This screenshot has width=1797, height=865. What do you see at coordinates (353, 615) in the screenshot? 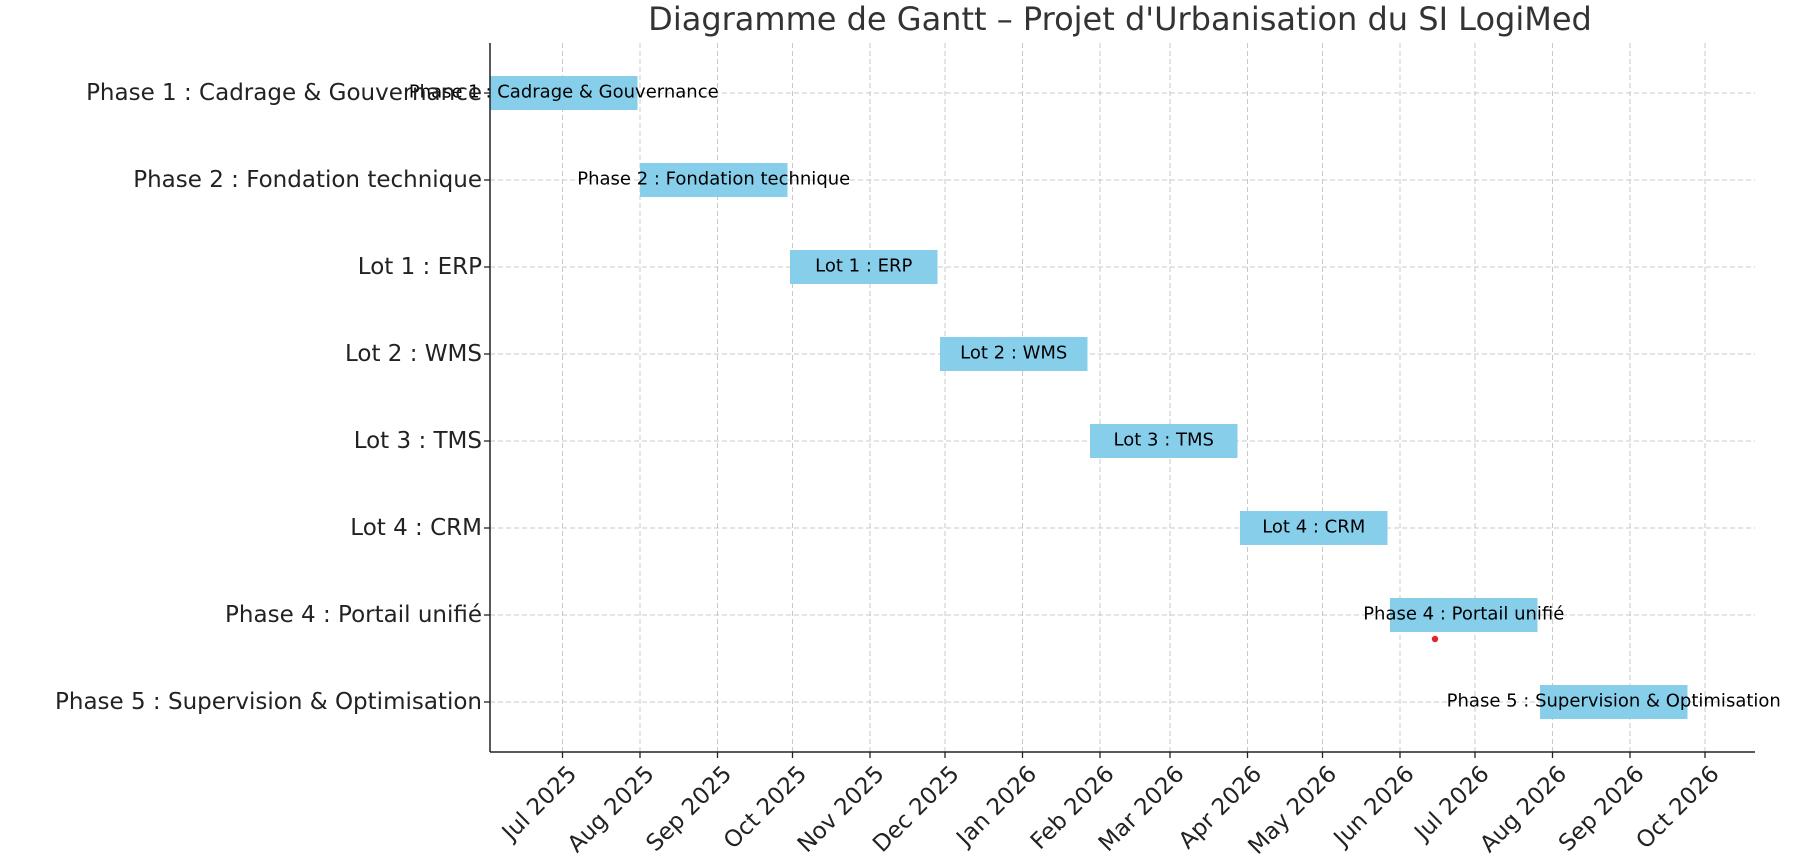
I see `y-tick-label-phase-4-portail-unifie: Phase 4 : Portail unifié` at bounding box center [353, 615].